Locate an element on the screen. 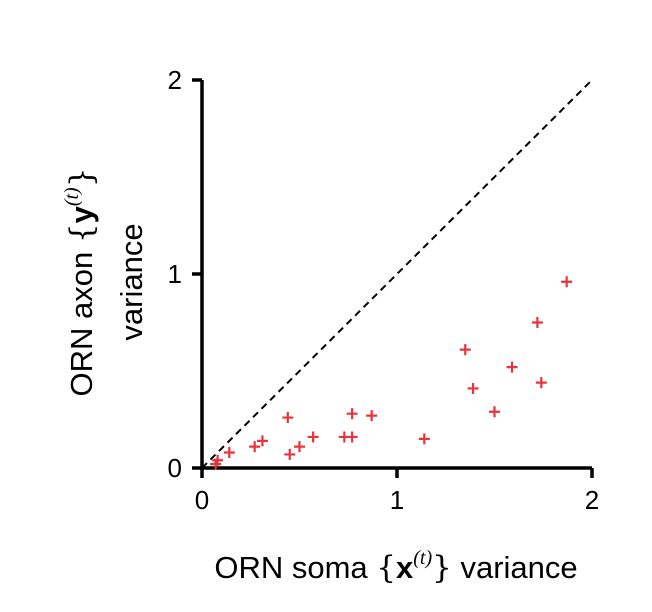  x-tick-label: 2 is located at coordinates (592, 500).